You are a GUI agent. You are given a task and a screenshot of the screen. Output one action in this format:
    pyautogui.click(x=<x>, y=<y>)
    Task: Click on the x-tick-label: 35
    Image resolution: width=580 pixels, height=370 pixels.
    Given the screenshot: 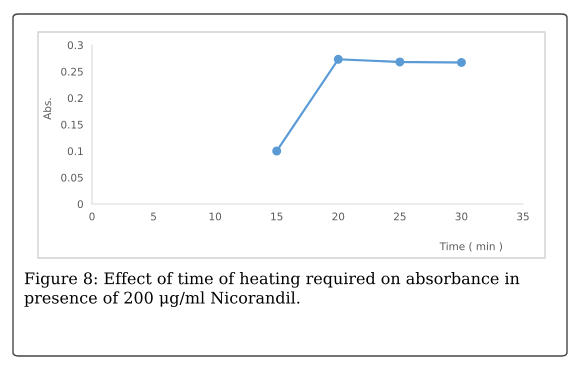 What is the action you would take?
    pyautogui.click(x=523, y=216)
    